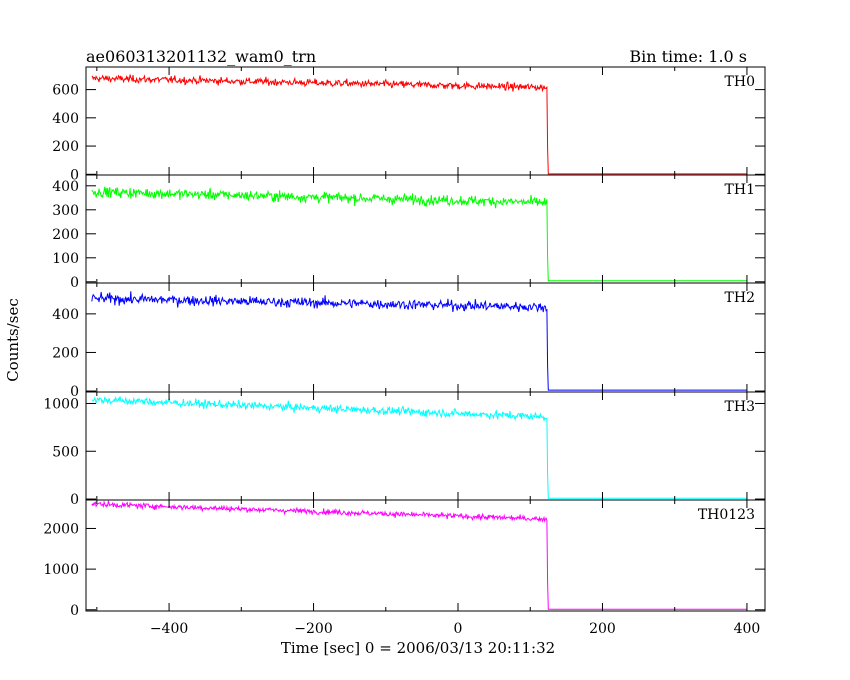 Image resolution: width=850 pixels, height=680 pixels. What do you see at coordinates (740, 82) in the screenshot?
I see `panel-label: TH0` at bounding box center [740, 82].